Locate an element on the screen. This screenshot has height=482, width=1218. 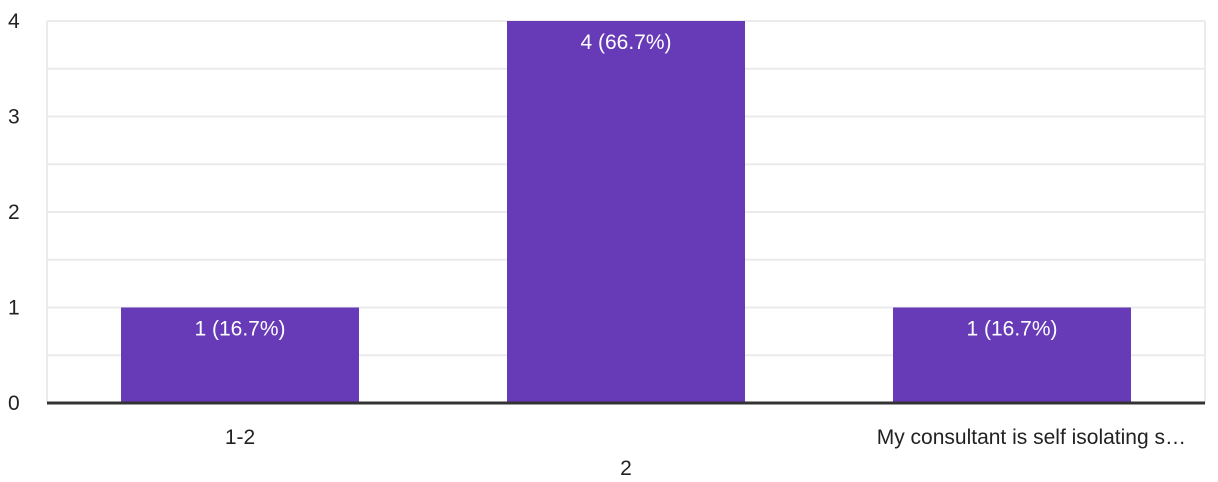
x-tick-label: 1-2 is located at coordinates (240, 437).